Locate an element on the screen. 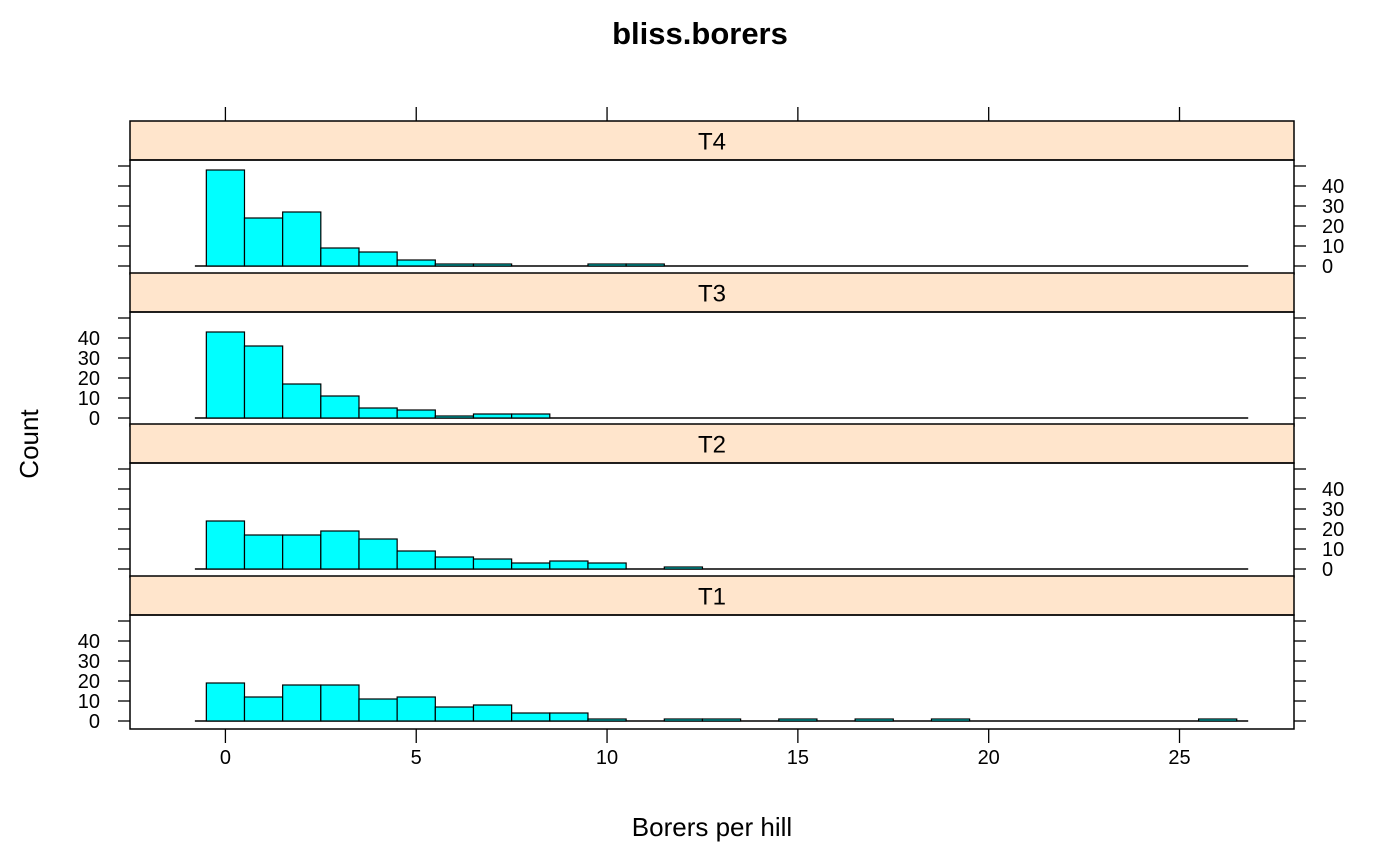 This screenshot has height=866, width=1400. y-tick-label-T4: 0 is located at coordinates (1327, 267).